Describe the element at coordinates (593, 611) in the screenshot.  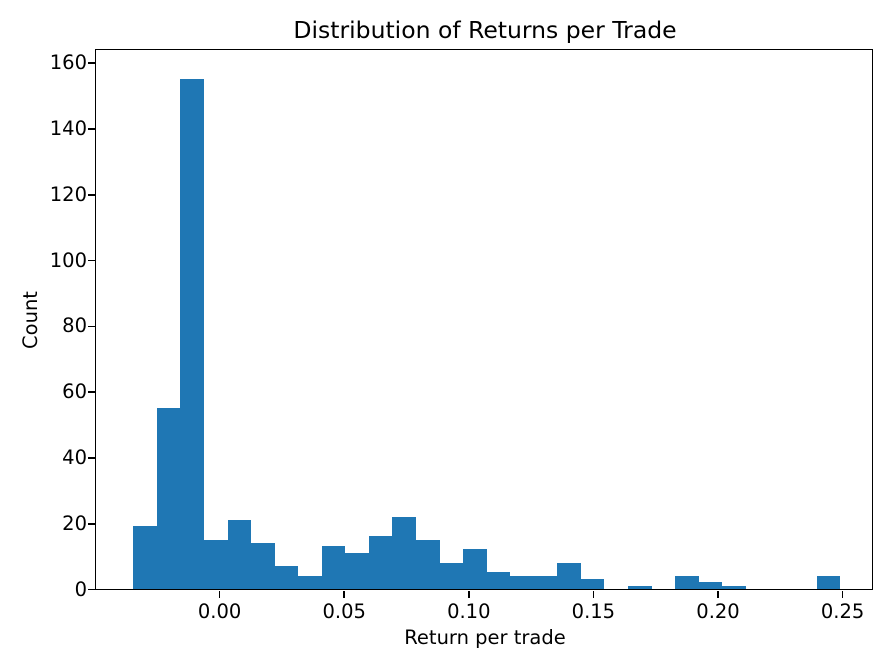
I see `x-tick-label: 0.15` at that location.